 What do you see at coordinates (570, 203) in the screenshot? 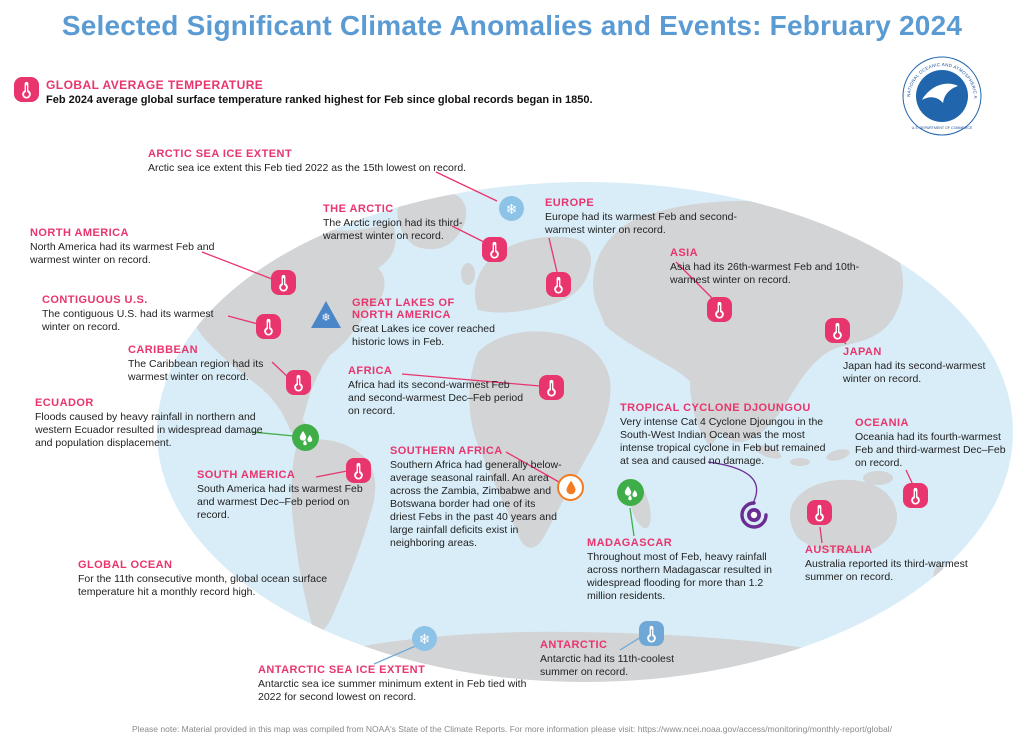
I see `callout-title: EUROPE` at bounding box center [570, 203].